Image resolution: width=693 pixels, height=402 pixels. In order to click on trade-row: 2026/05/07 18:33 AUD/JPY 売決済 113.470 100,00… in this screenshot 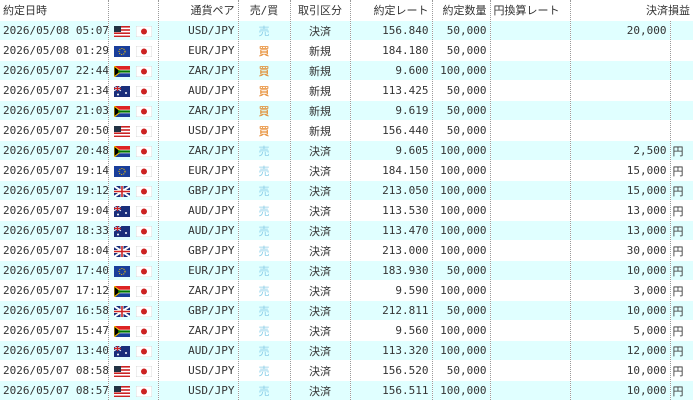, I will do `click(346, 230)`.